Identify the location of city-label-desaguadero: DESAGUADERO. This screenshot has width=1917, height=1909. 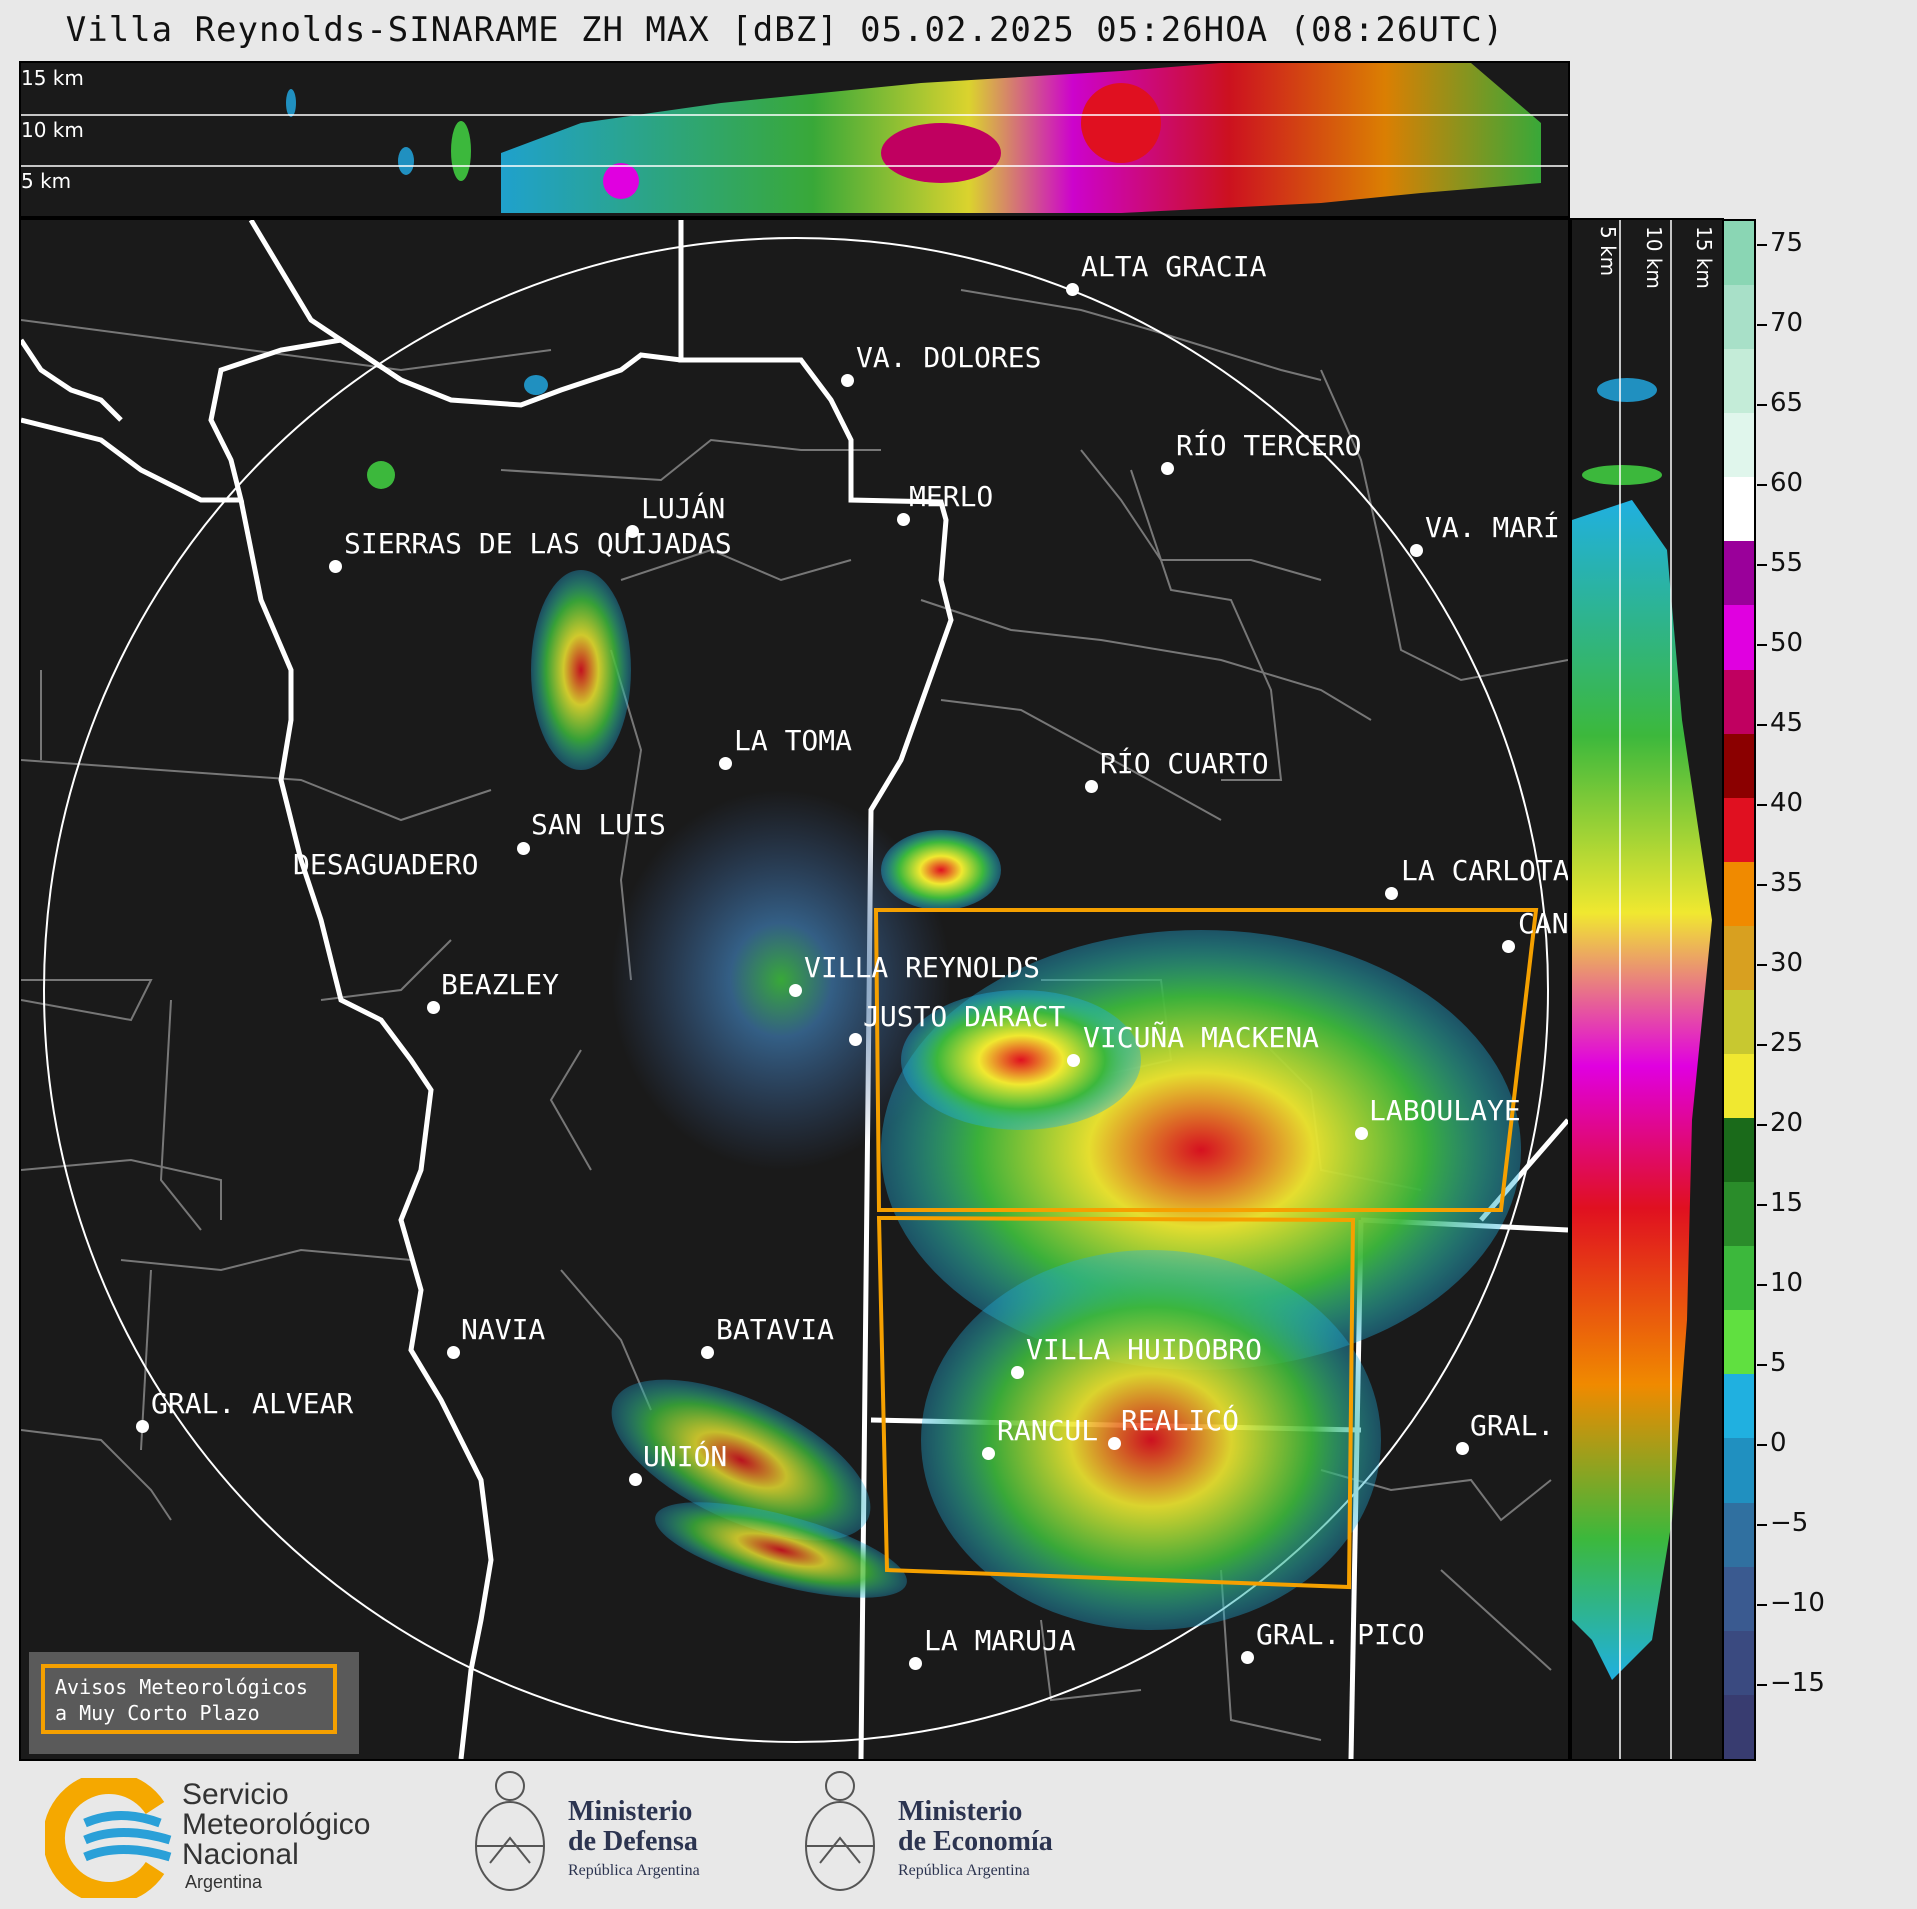
(386, 864).